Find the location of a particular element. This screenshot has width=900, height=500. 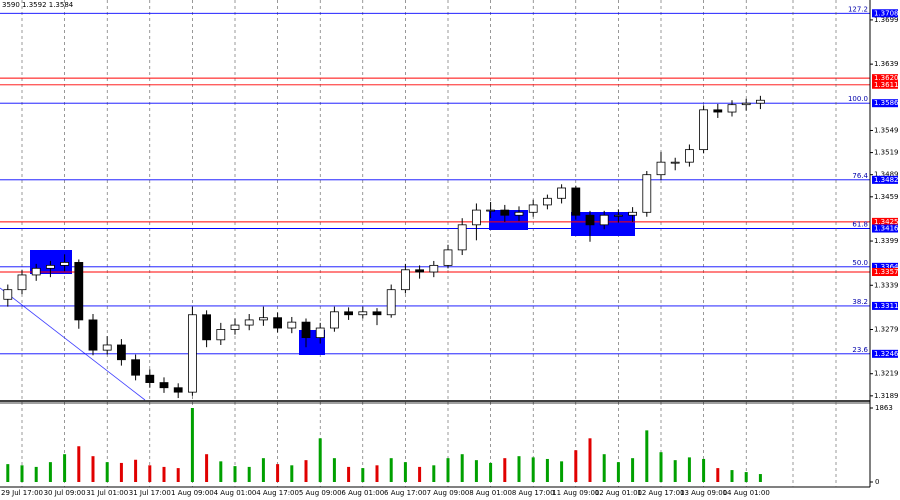

y-tick-label: 1.3399 is located at coordinates (886, 241).